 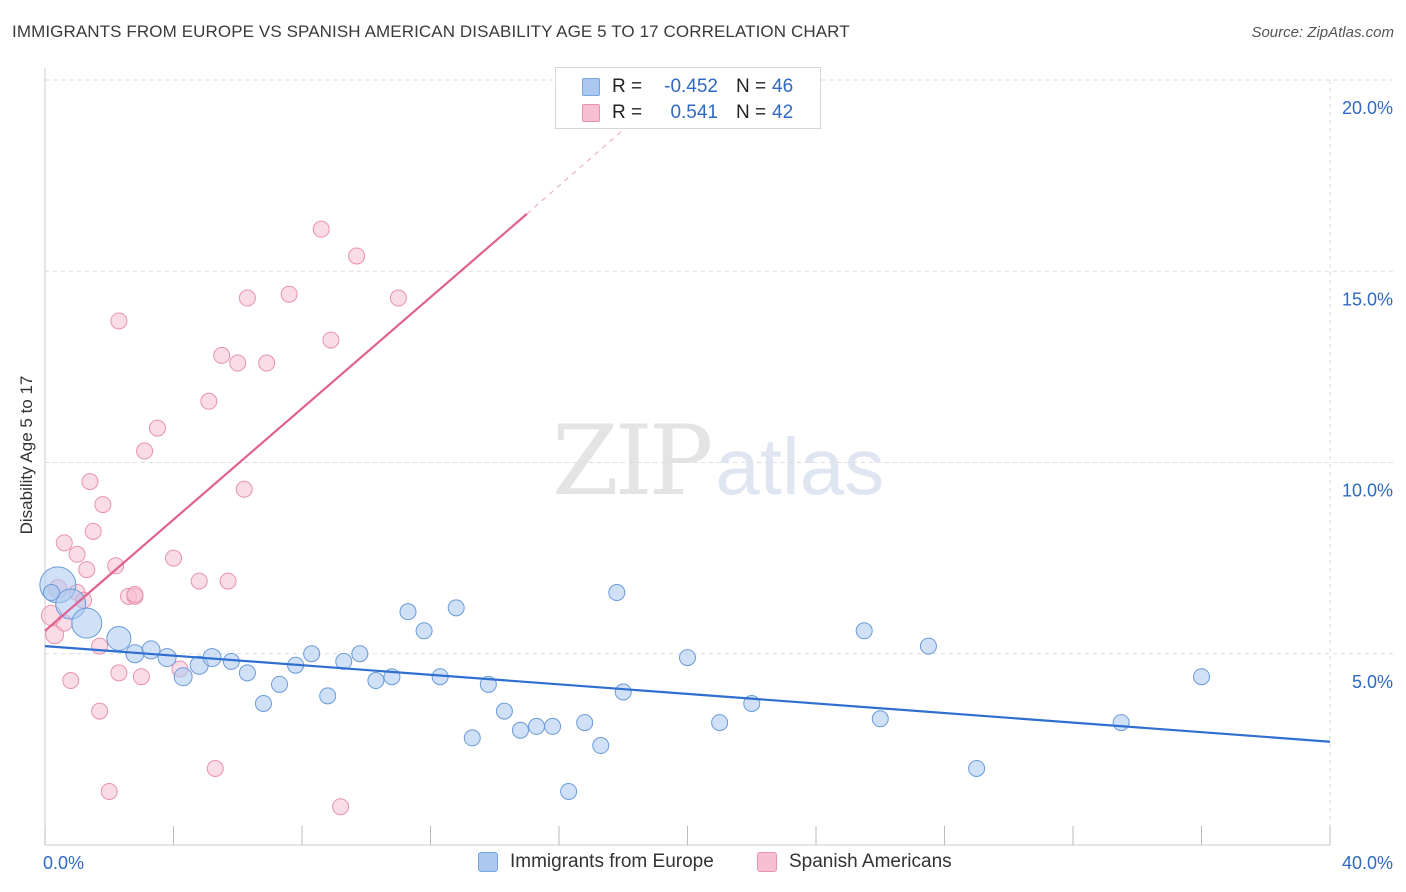 What do you see at coordinates (575, 172) in the screenshot?
I see `spanish-trendline-extension` at bounding box center [575, 172].